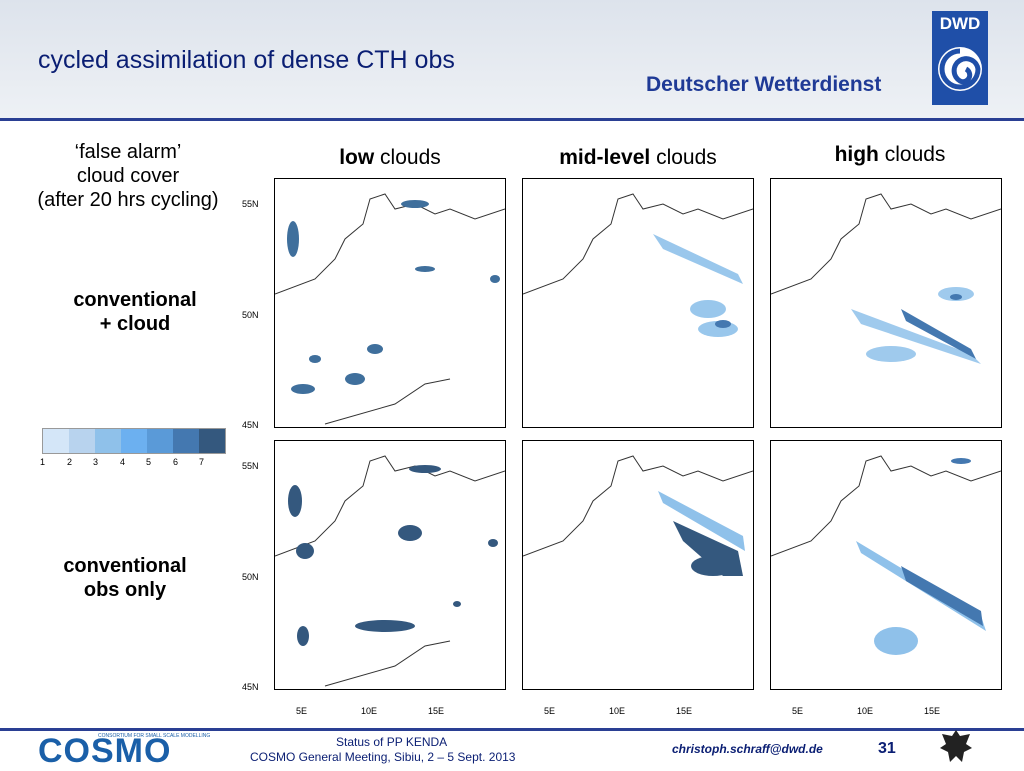 The height and width of the screenshot is (771, 1024). I want to click on false-alarm-line2: cloud cover, so click(128, 176).